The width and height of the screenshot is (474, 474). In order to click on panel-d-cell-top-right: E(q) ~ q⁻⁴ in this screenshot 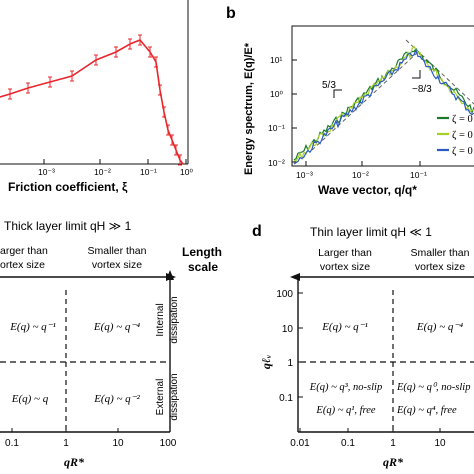, I will do `click(439, 327)`.